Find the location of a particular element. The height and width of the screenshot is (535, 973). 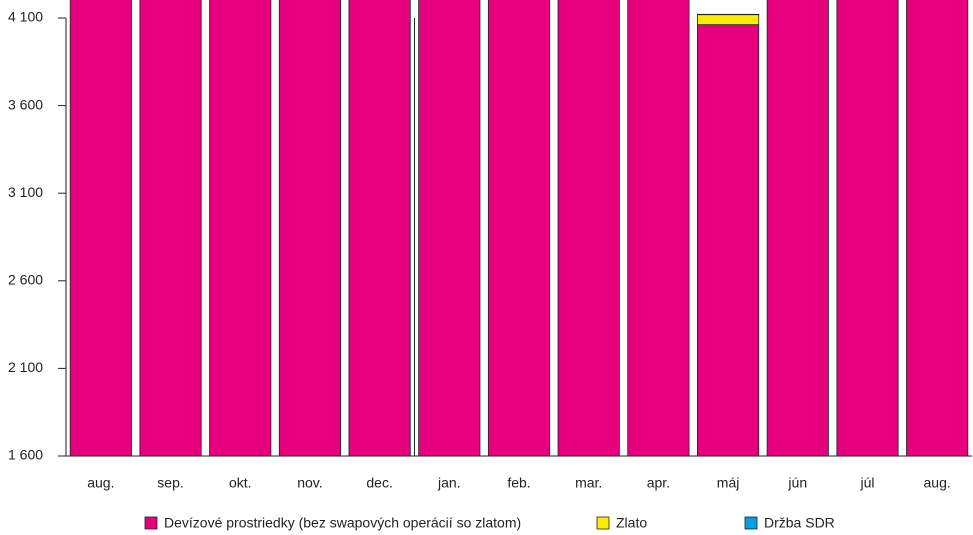

legend-label: Zlato is located at coordinates (631, 523).